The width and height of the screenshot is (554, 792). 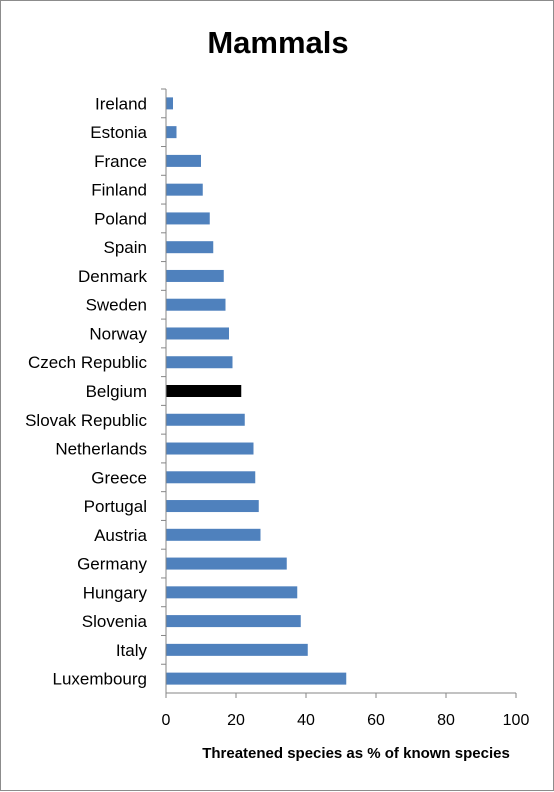 What do you see at coordinates (184, 189) in the screenshot?
I see `bar-finland` at bounding box center [184, 189].